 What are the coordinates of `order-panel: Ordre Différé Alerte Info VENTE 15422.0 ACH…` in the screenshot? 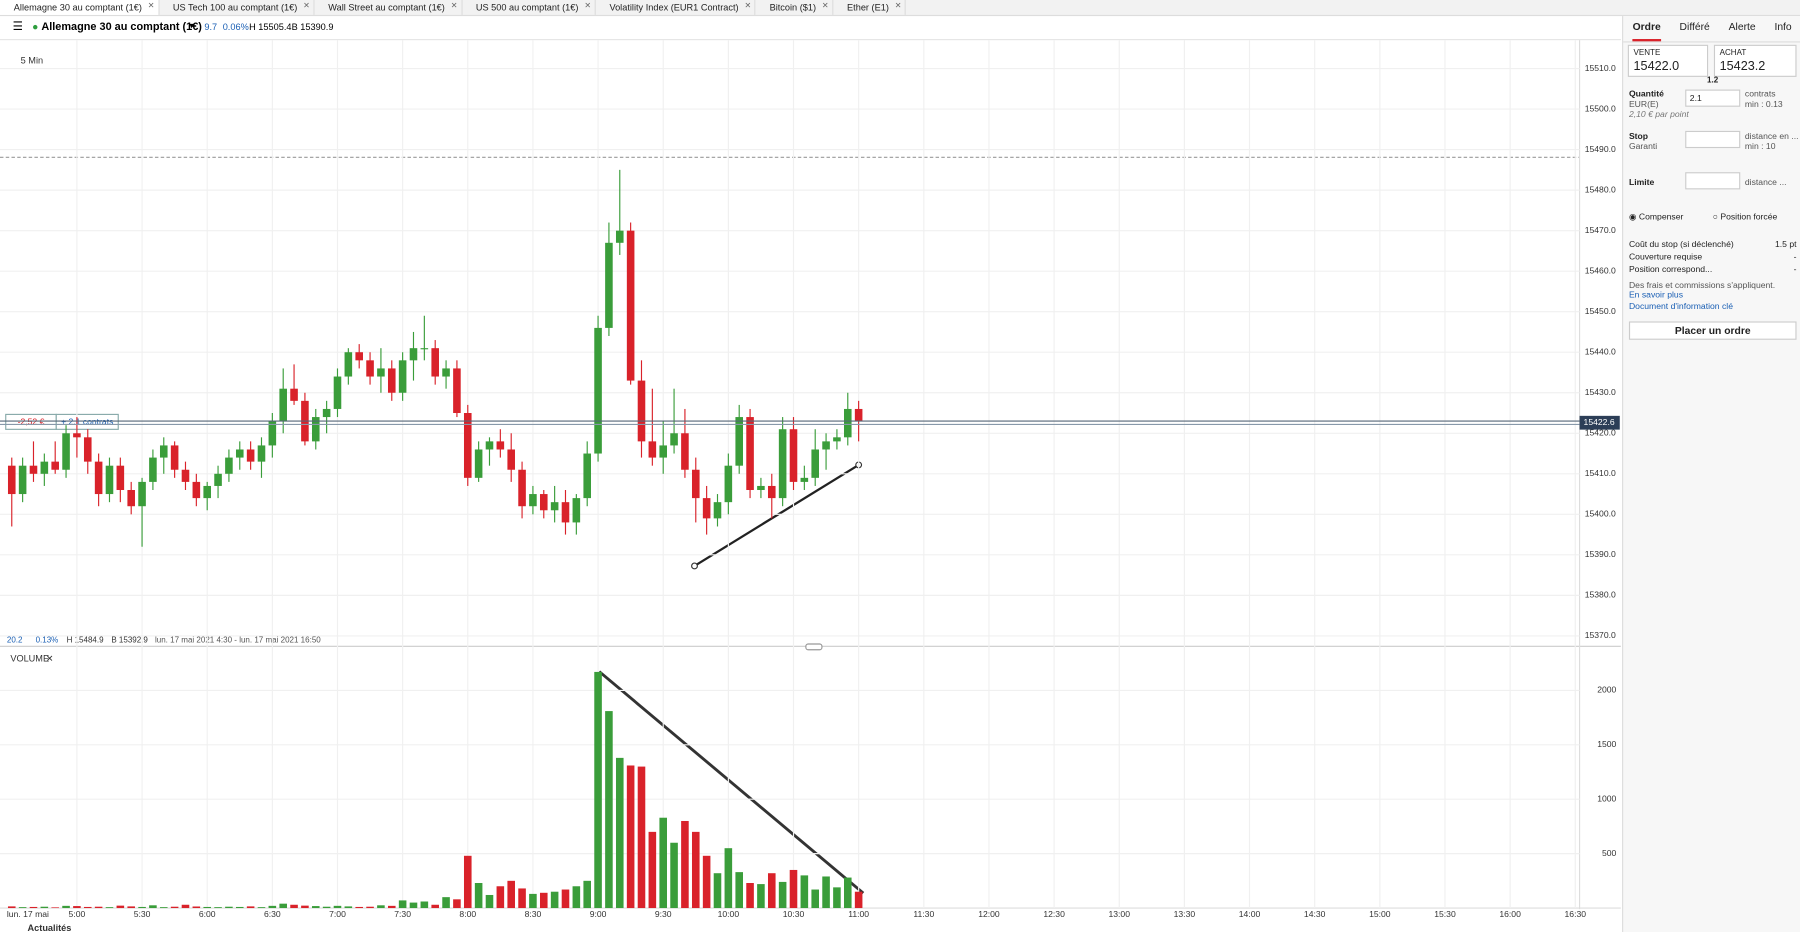 It's located at (1711, 474).